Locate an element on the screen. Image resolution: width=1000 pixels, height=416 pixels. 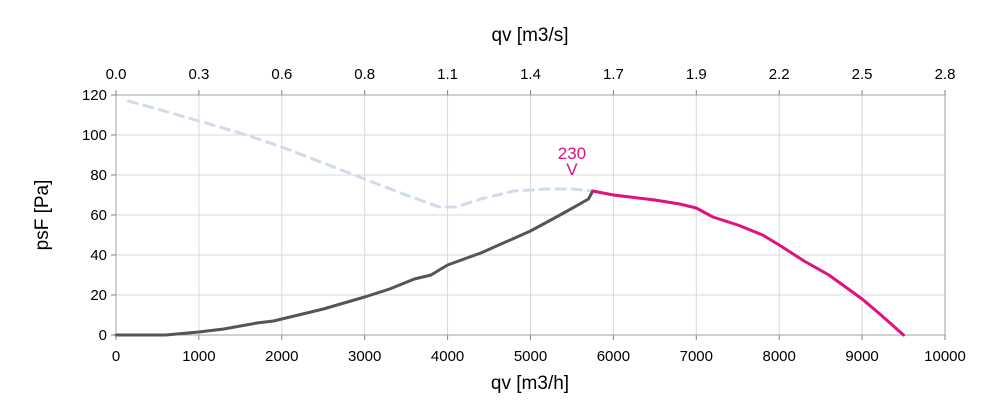
x-tick-label: 1000 is located at coordinates (198, 356).